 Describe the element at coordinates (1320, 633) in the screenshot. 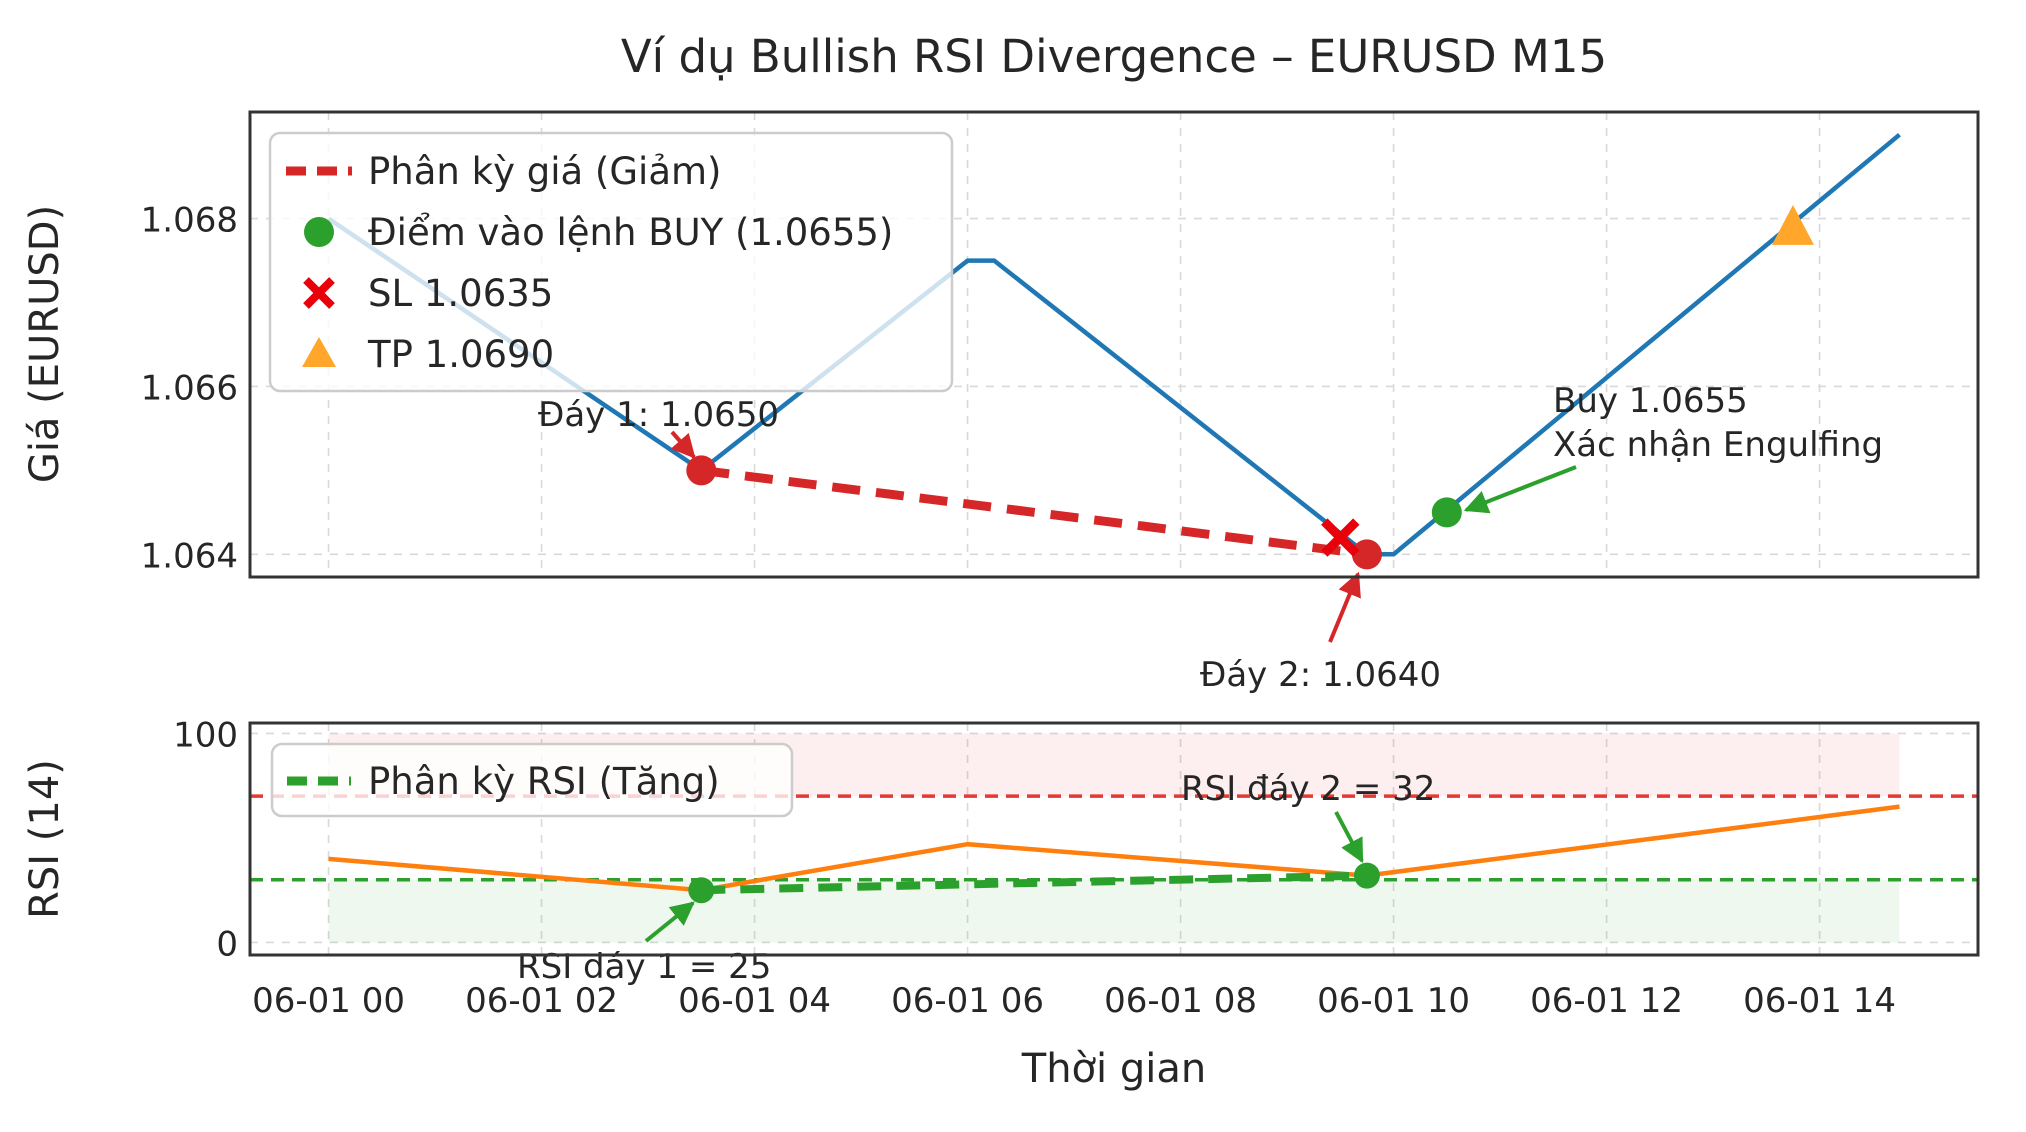

I see `annotation-bottom-2: Đáy 2: 1.0640` at that location.